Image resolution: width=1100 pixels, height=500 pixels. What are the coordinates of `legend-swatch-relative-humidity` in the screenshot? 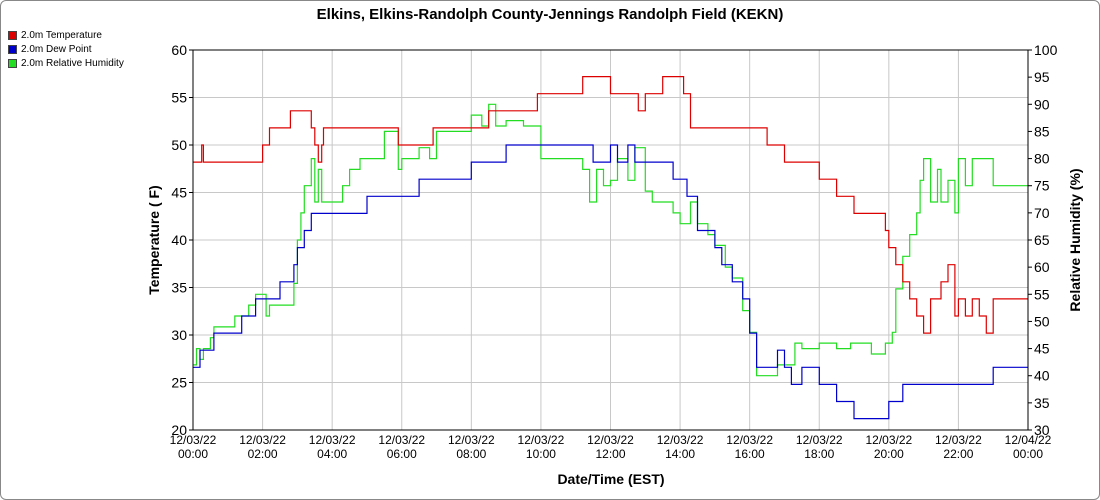 It's located at (12, 63).